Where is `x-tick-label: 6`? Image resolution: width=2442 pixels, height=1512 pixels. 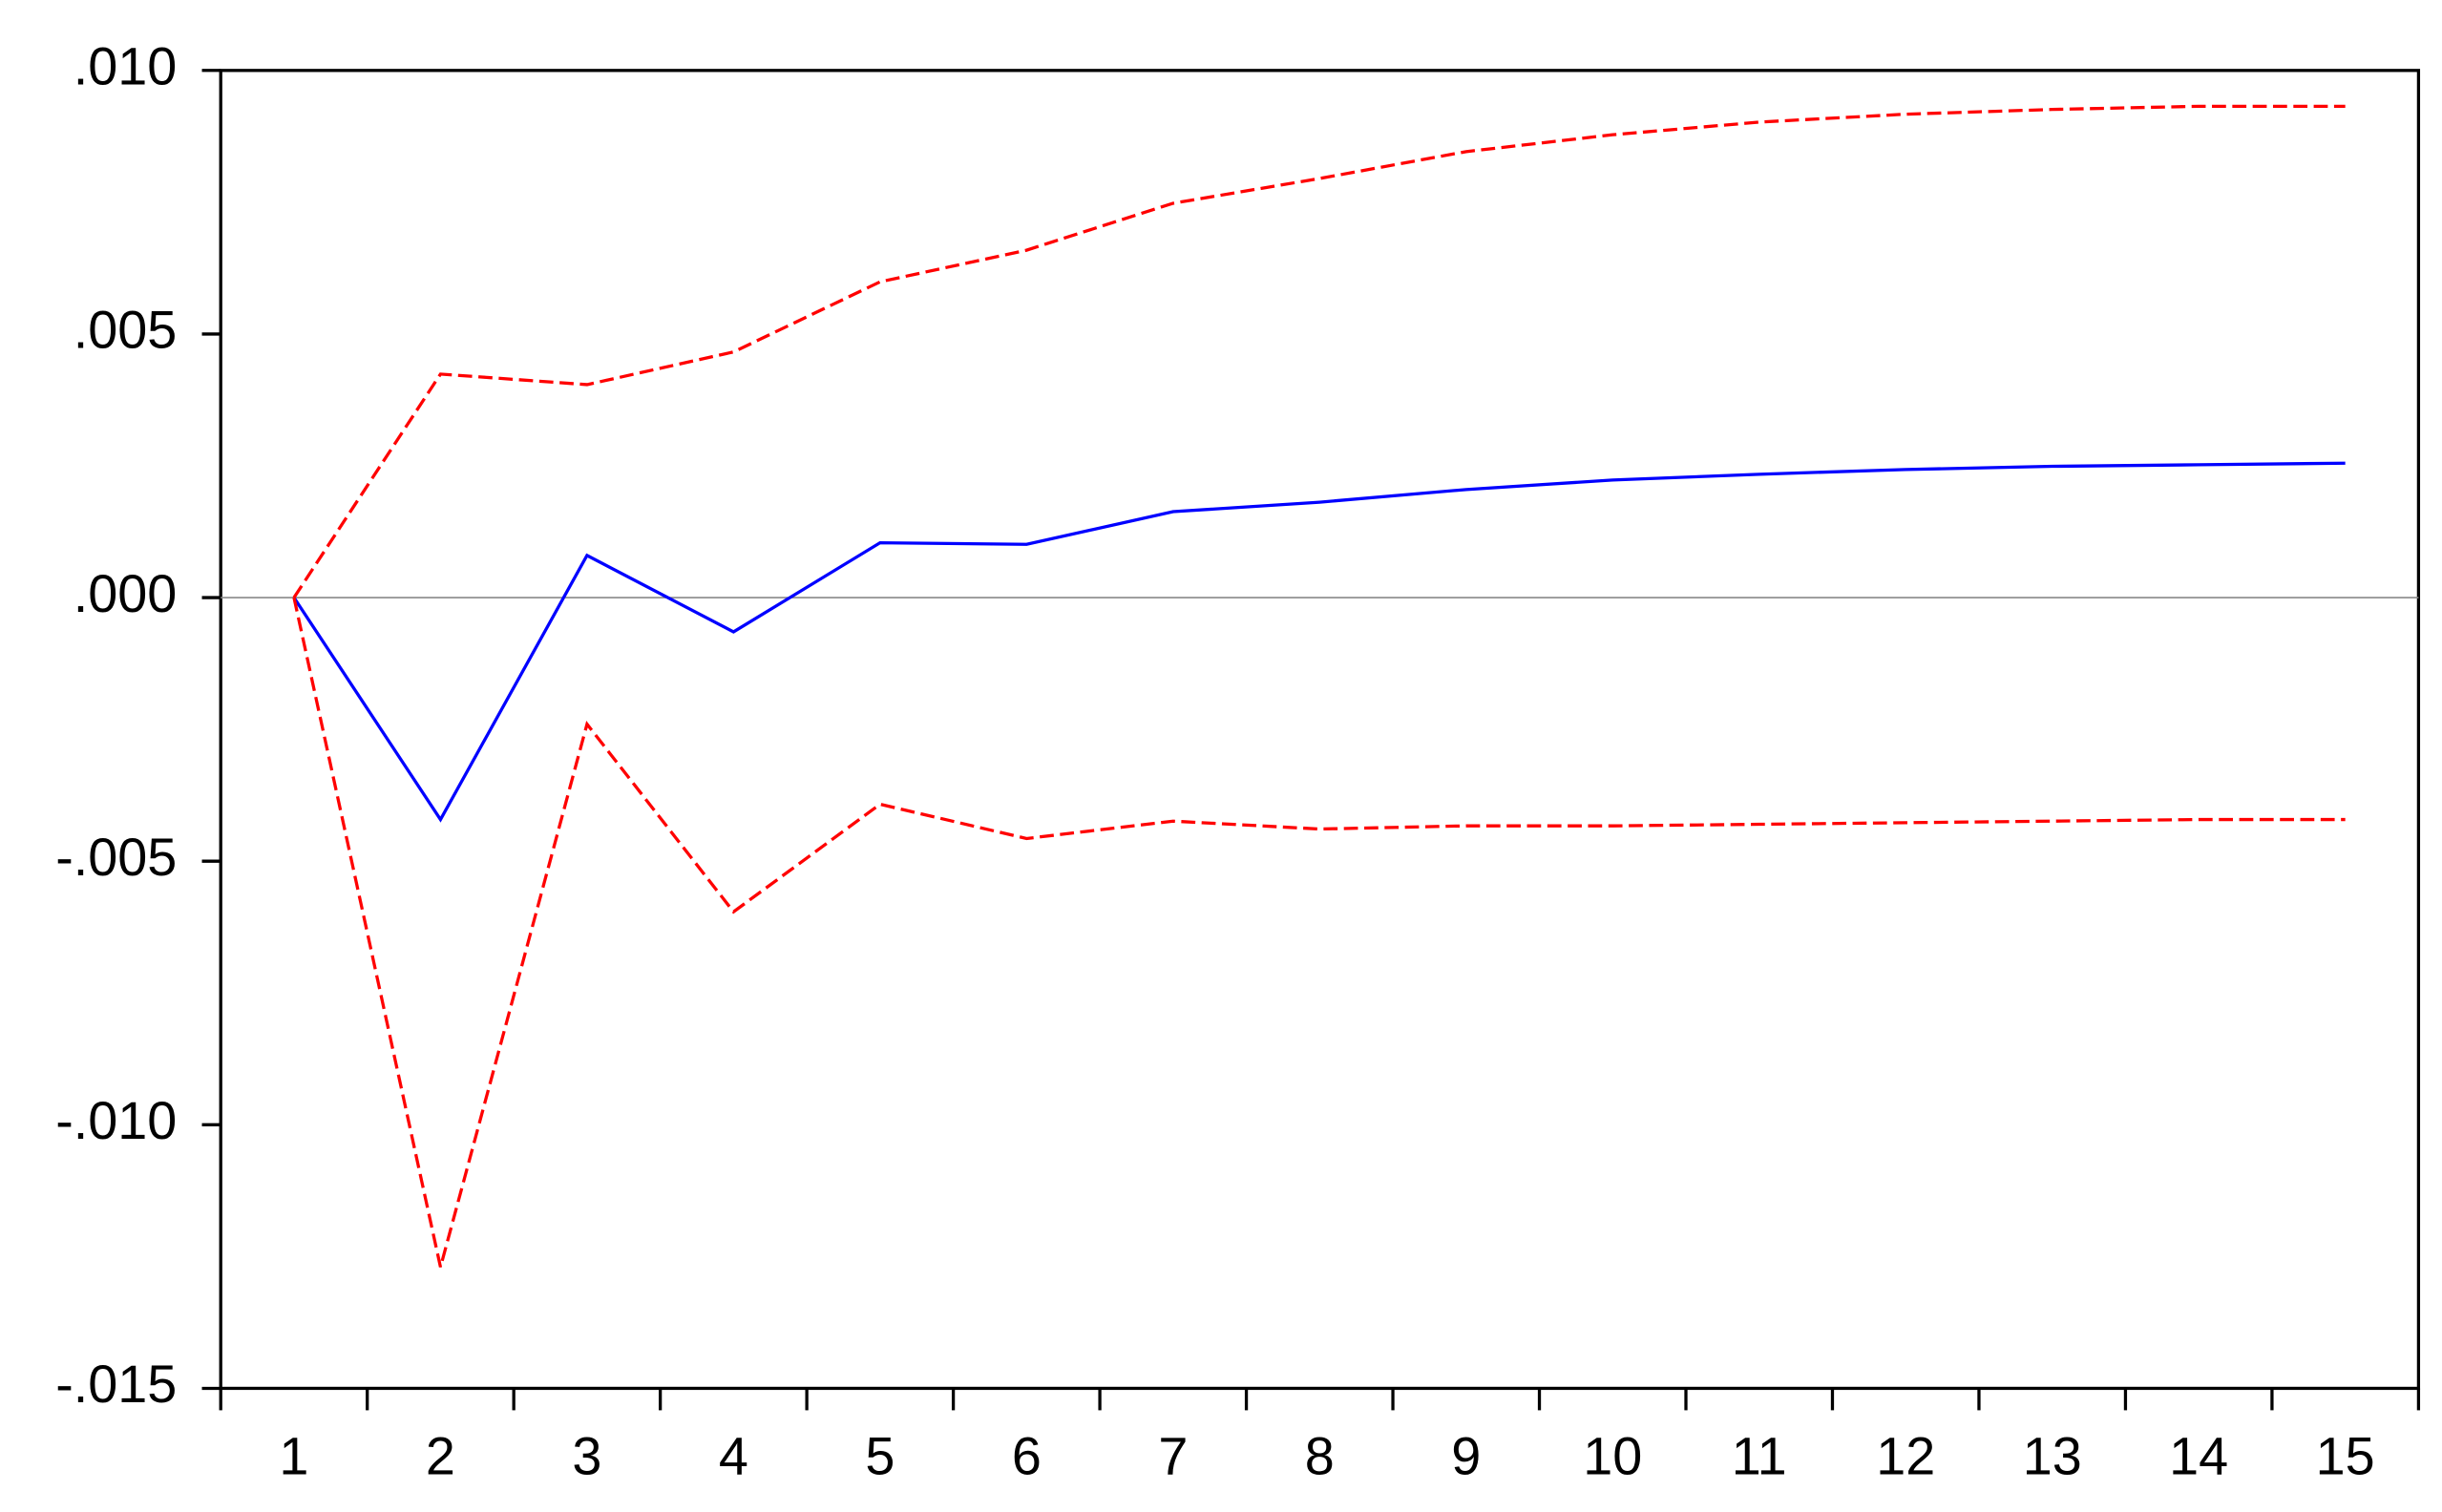
x-tick-label: 6 is located at coordinates (1027, 1456).